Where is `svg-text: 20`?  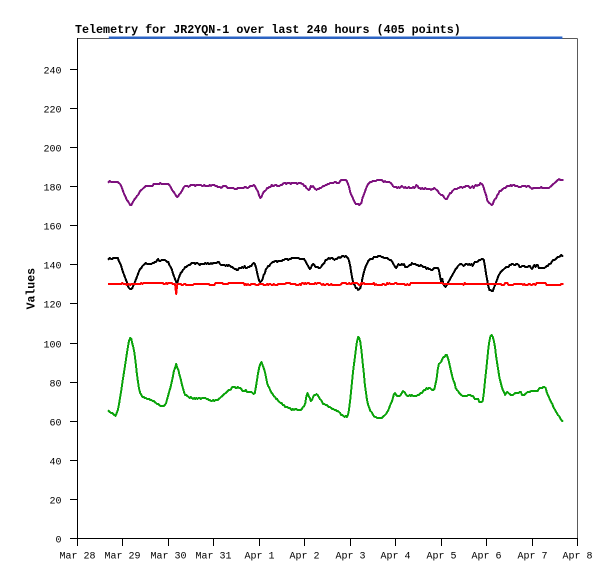 svg-text: 20 is located at coordinates (55, 502).